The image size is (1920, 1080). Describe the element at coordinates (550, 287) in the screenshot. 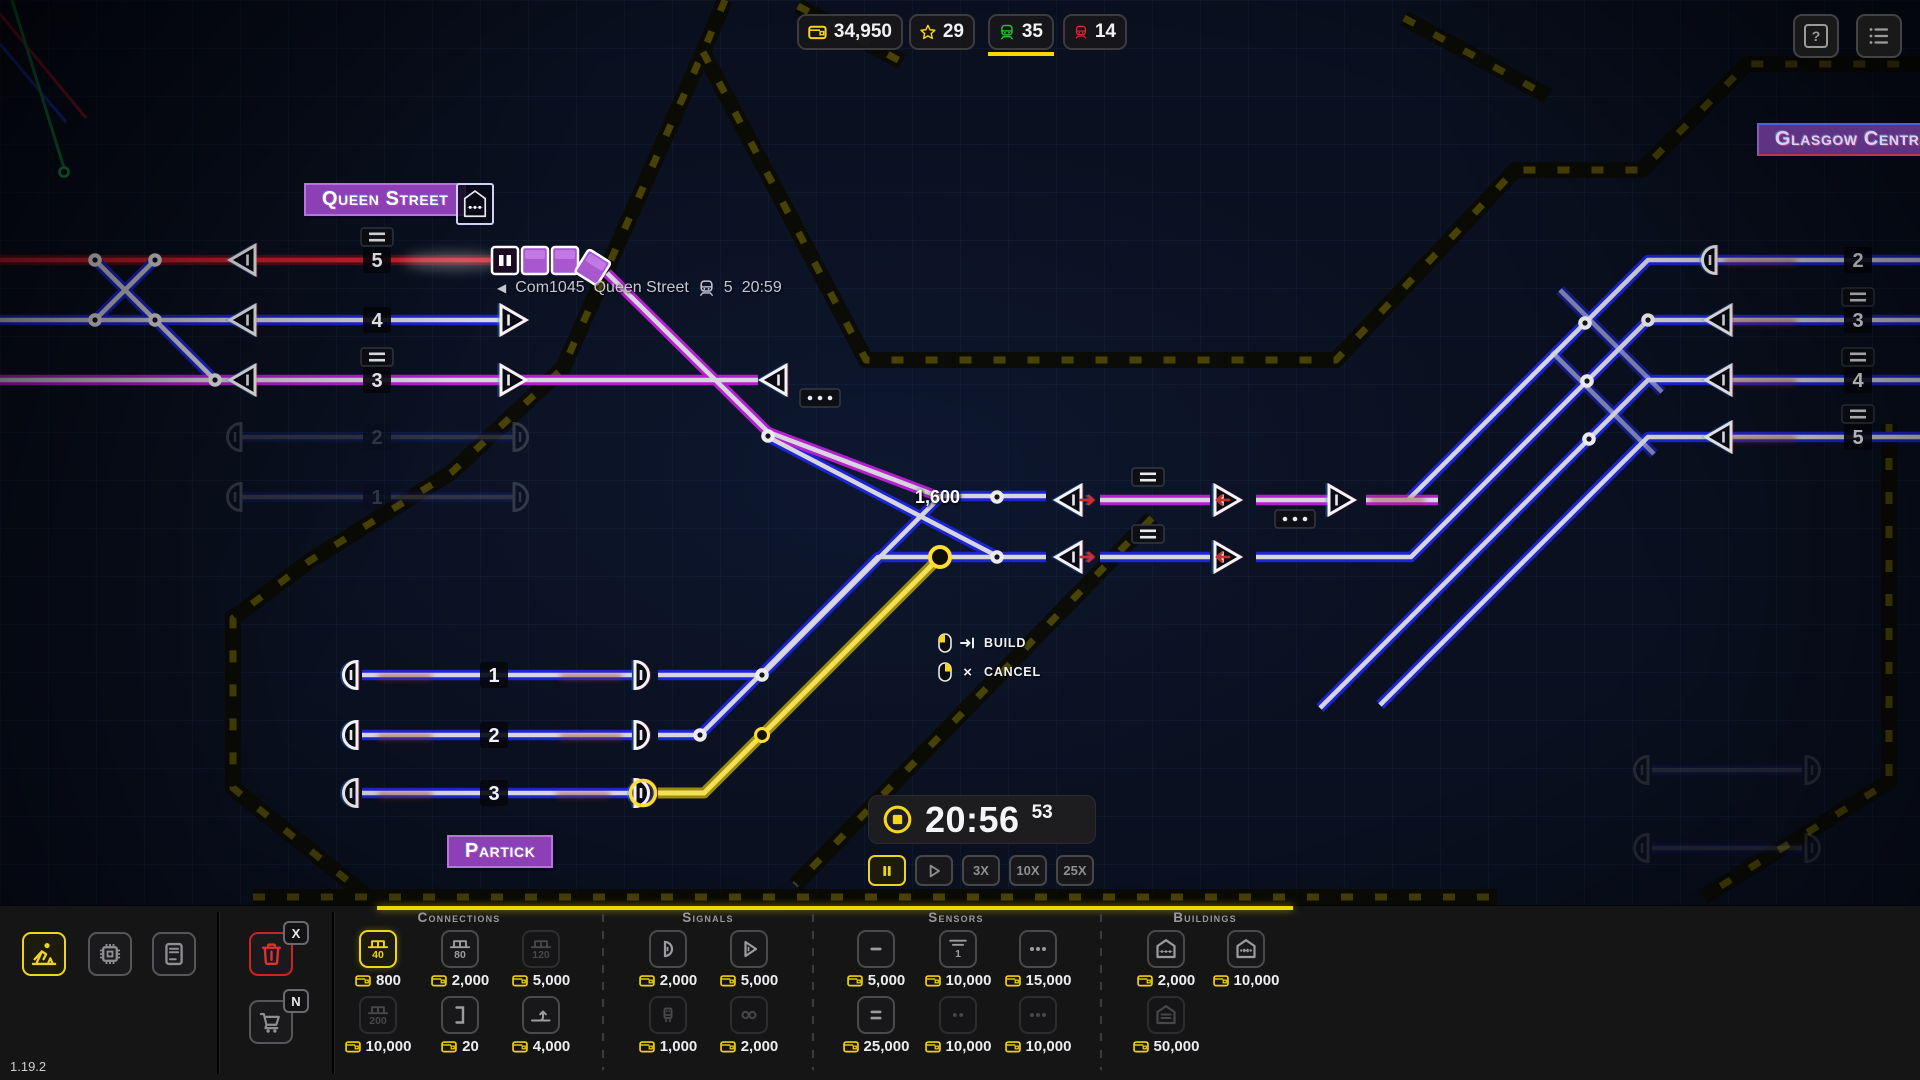

I see `train-id: Com1045` at that location.